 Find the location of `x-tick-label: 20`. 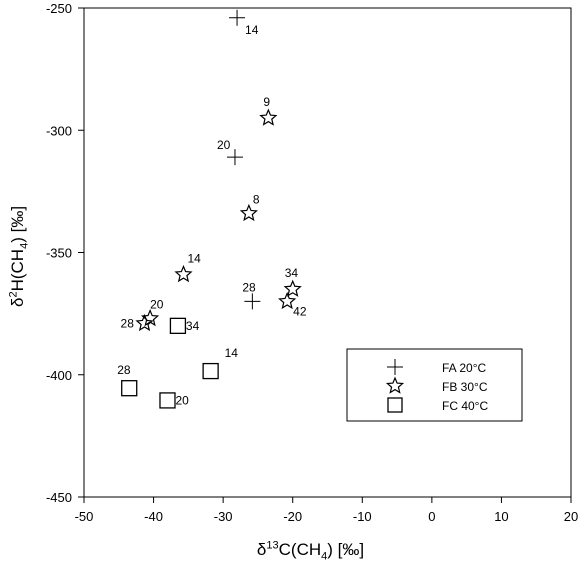

x-tick-label: 20 is located at coordinates (571, 516).